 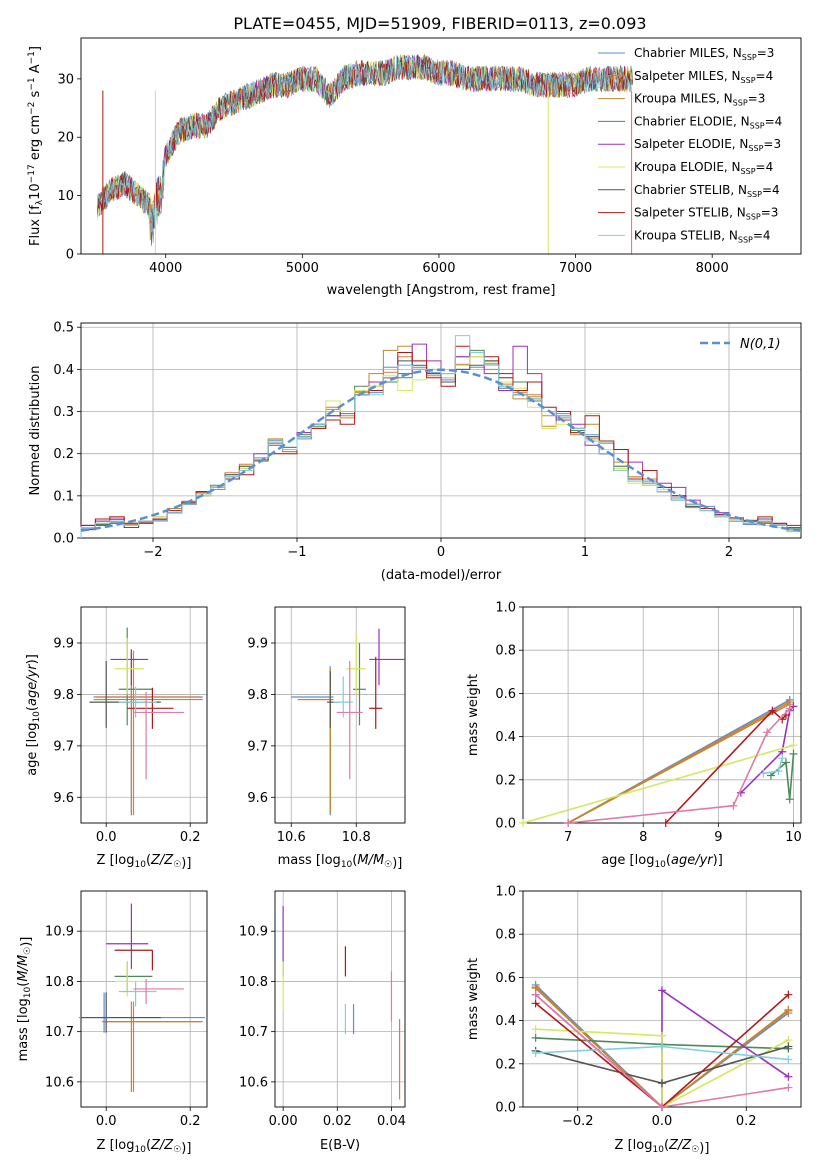 What do you see at coordinates (707, 191) in the screenshot?
I see `legend-label: Chabrier STELIB, NSSP=4` at bounding box center [707, 191].